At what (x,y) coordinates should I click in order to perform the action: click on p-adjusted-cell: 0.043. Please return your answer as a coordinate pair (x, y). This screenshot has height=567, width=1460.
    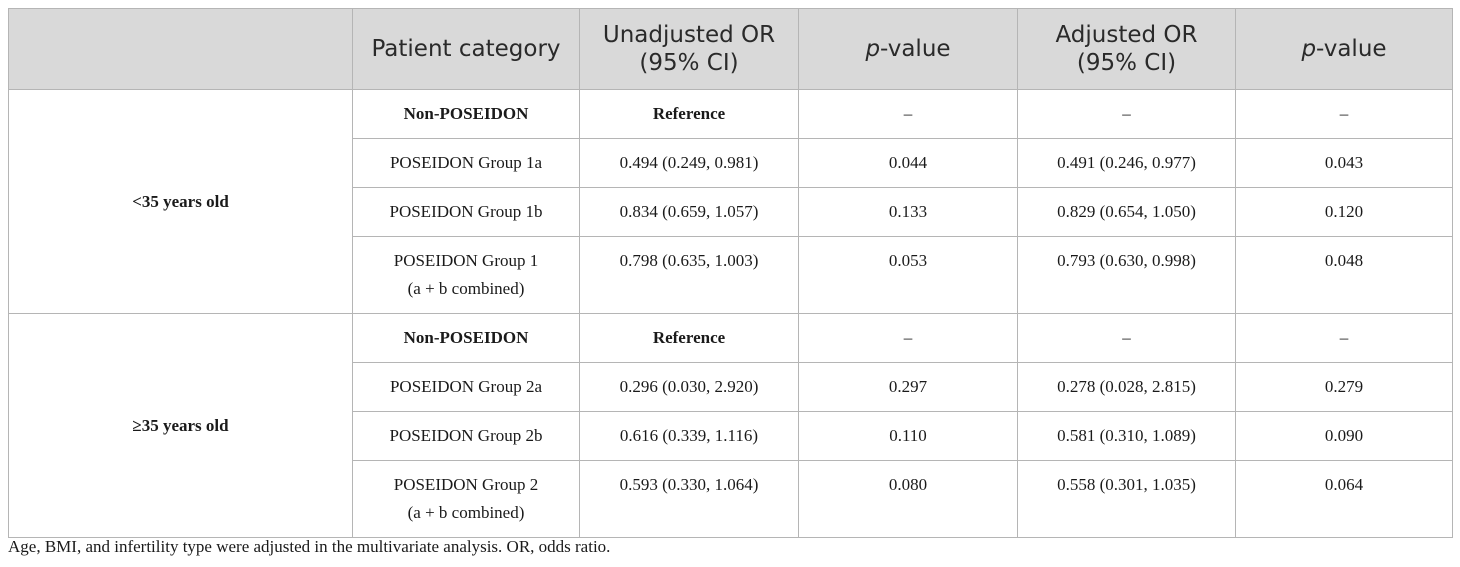
    Looking at the image, I should click on (1344, 163).